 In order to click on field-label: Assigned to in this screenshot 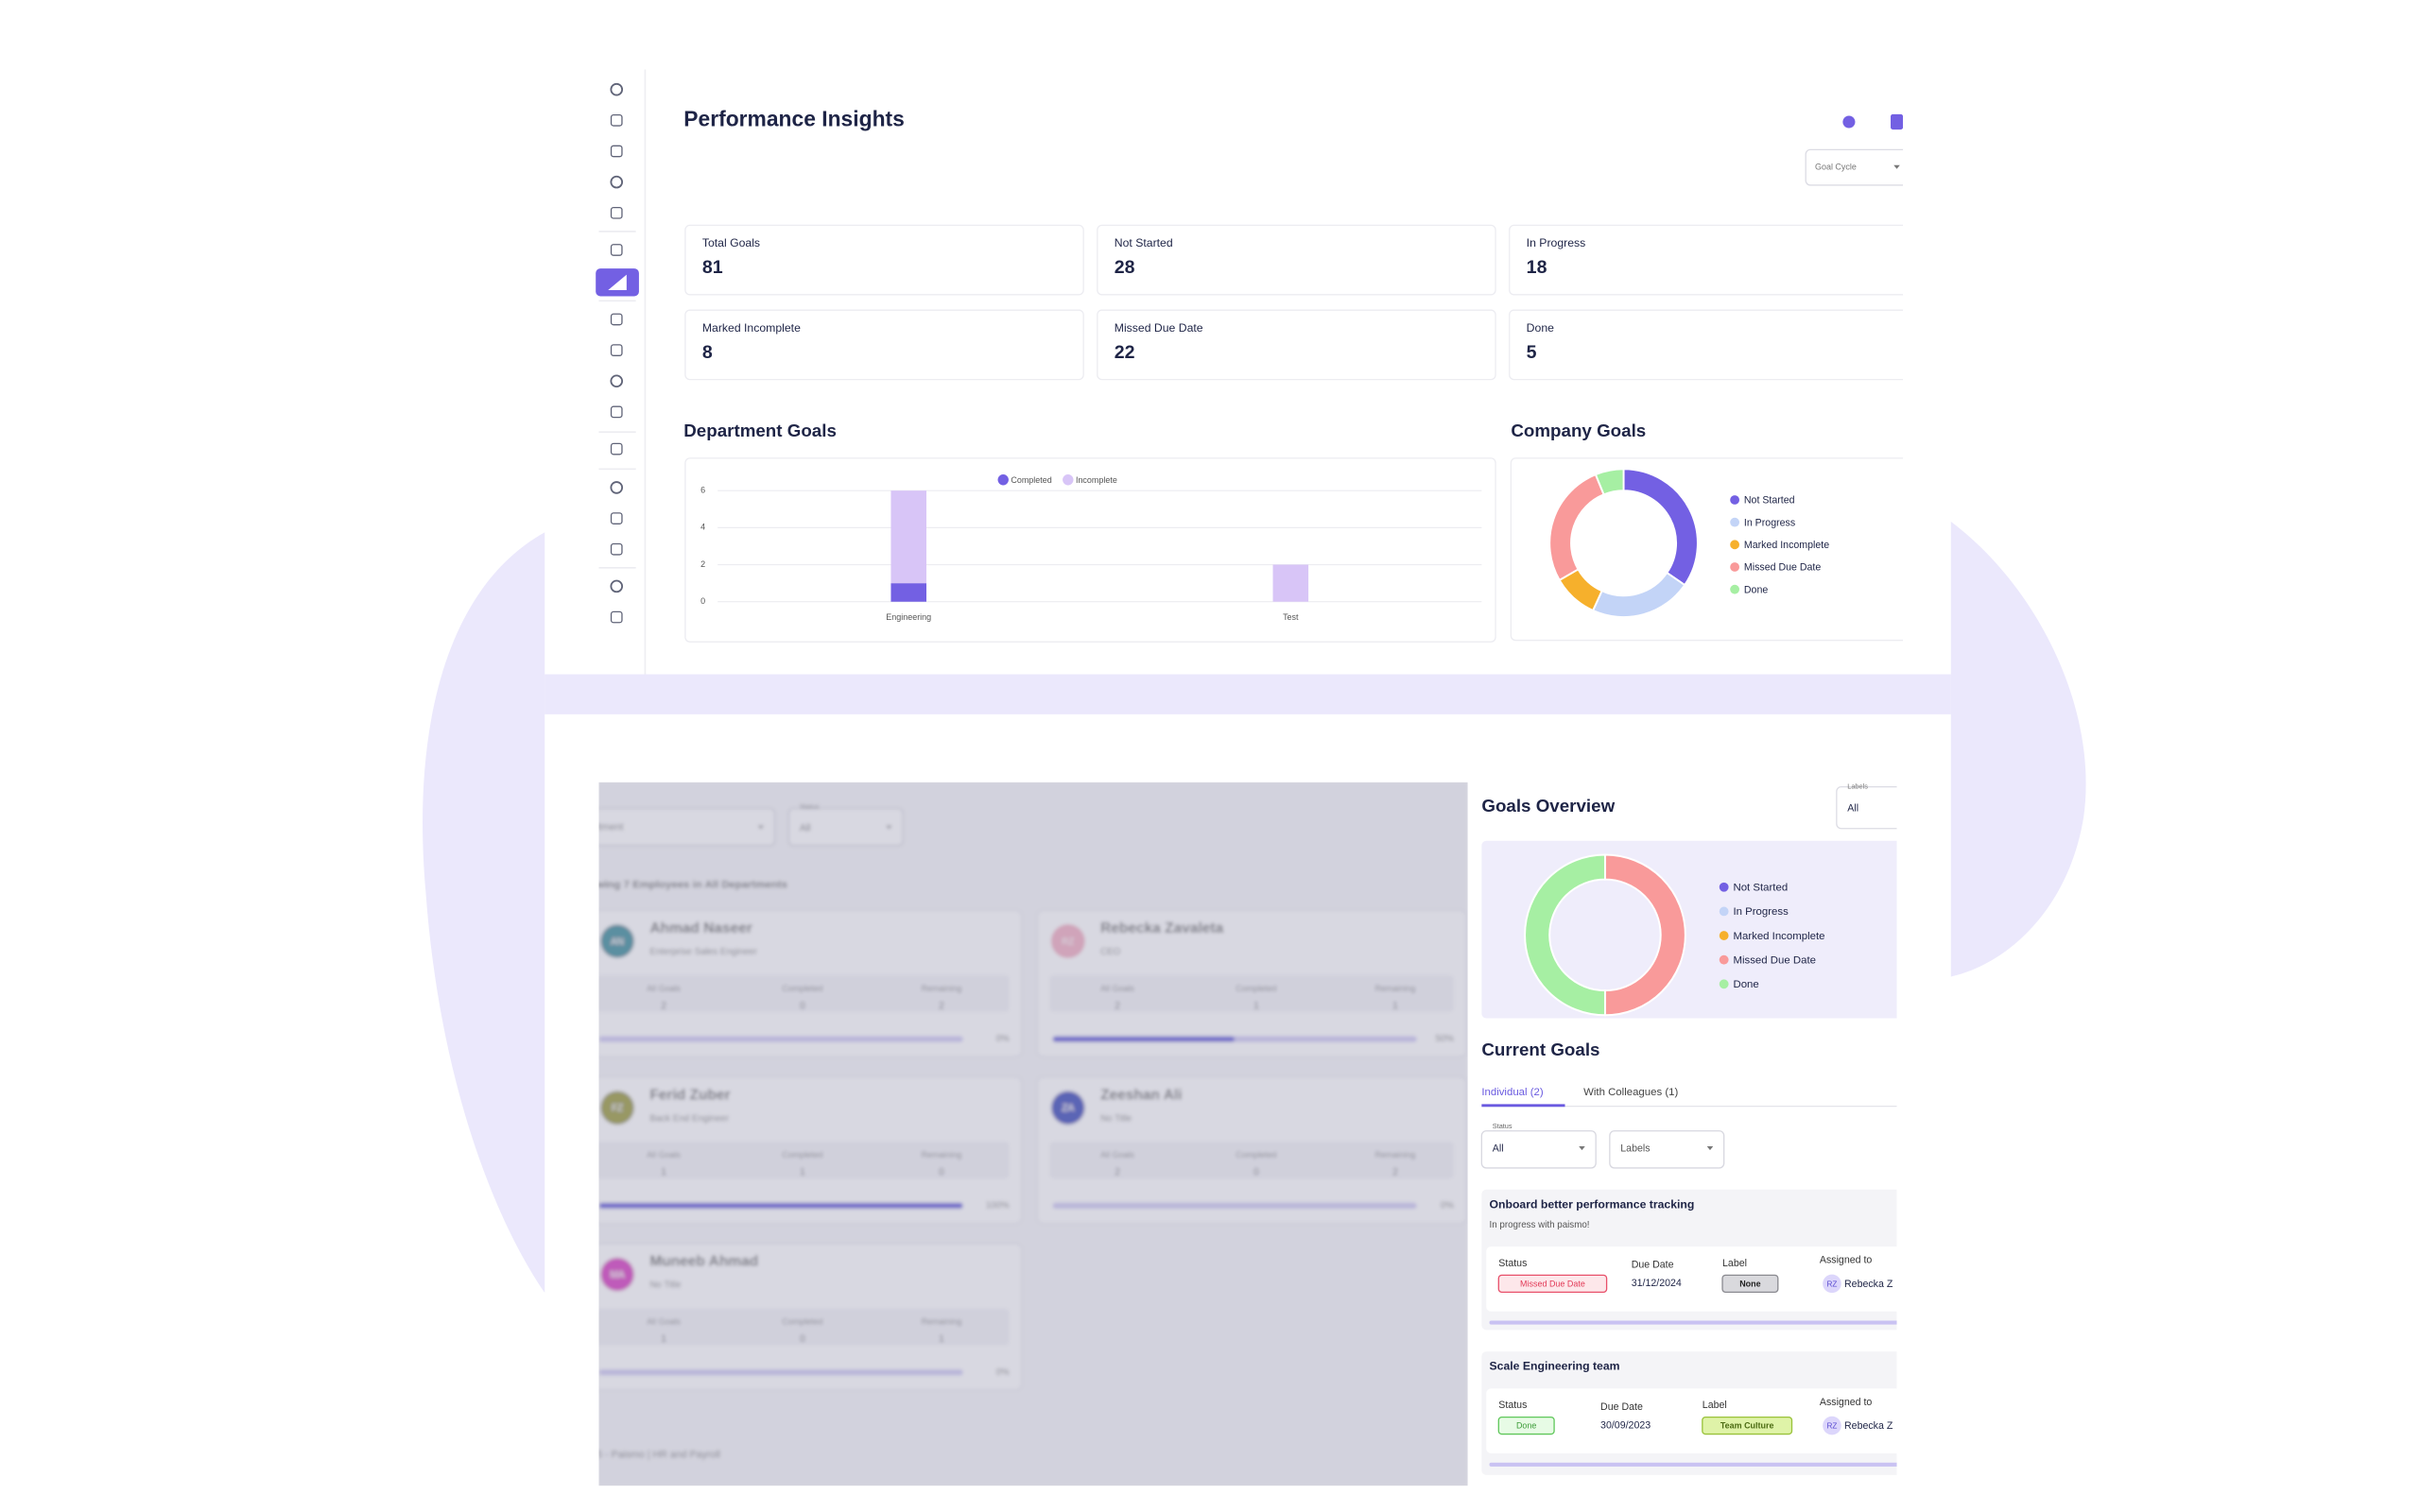, I will do `click(1846, 1402)`.